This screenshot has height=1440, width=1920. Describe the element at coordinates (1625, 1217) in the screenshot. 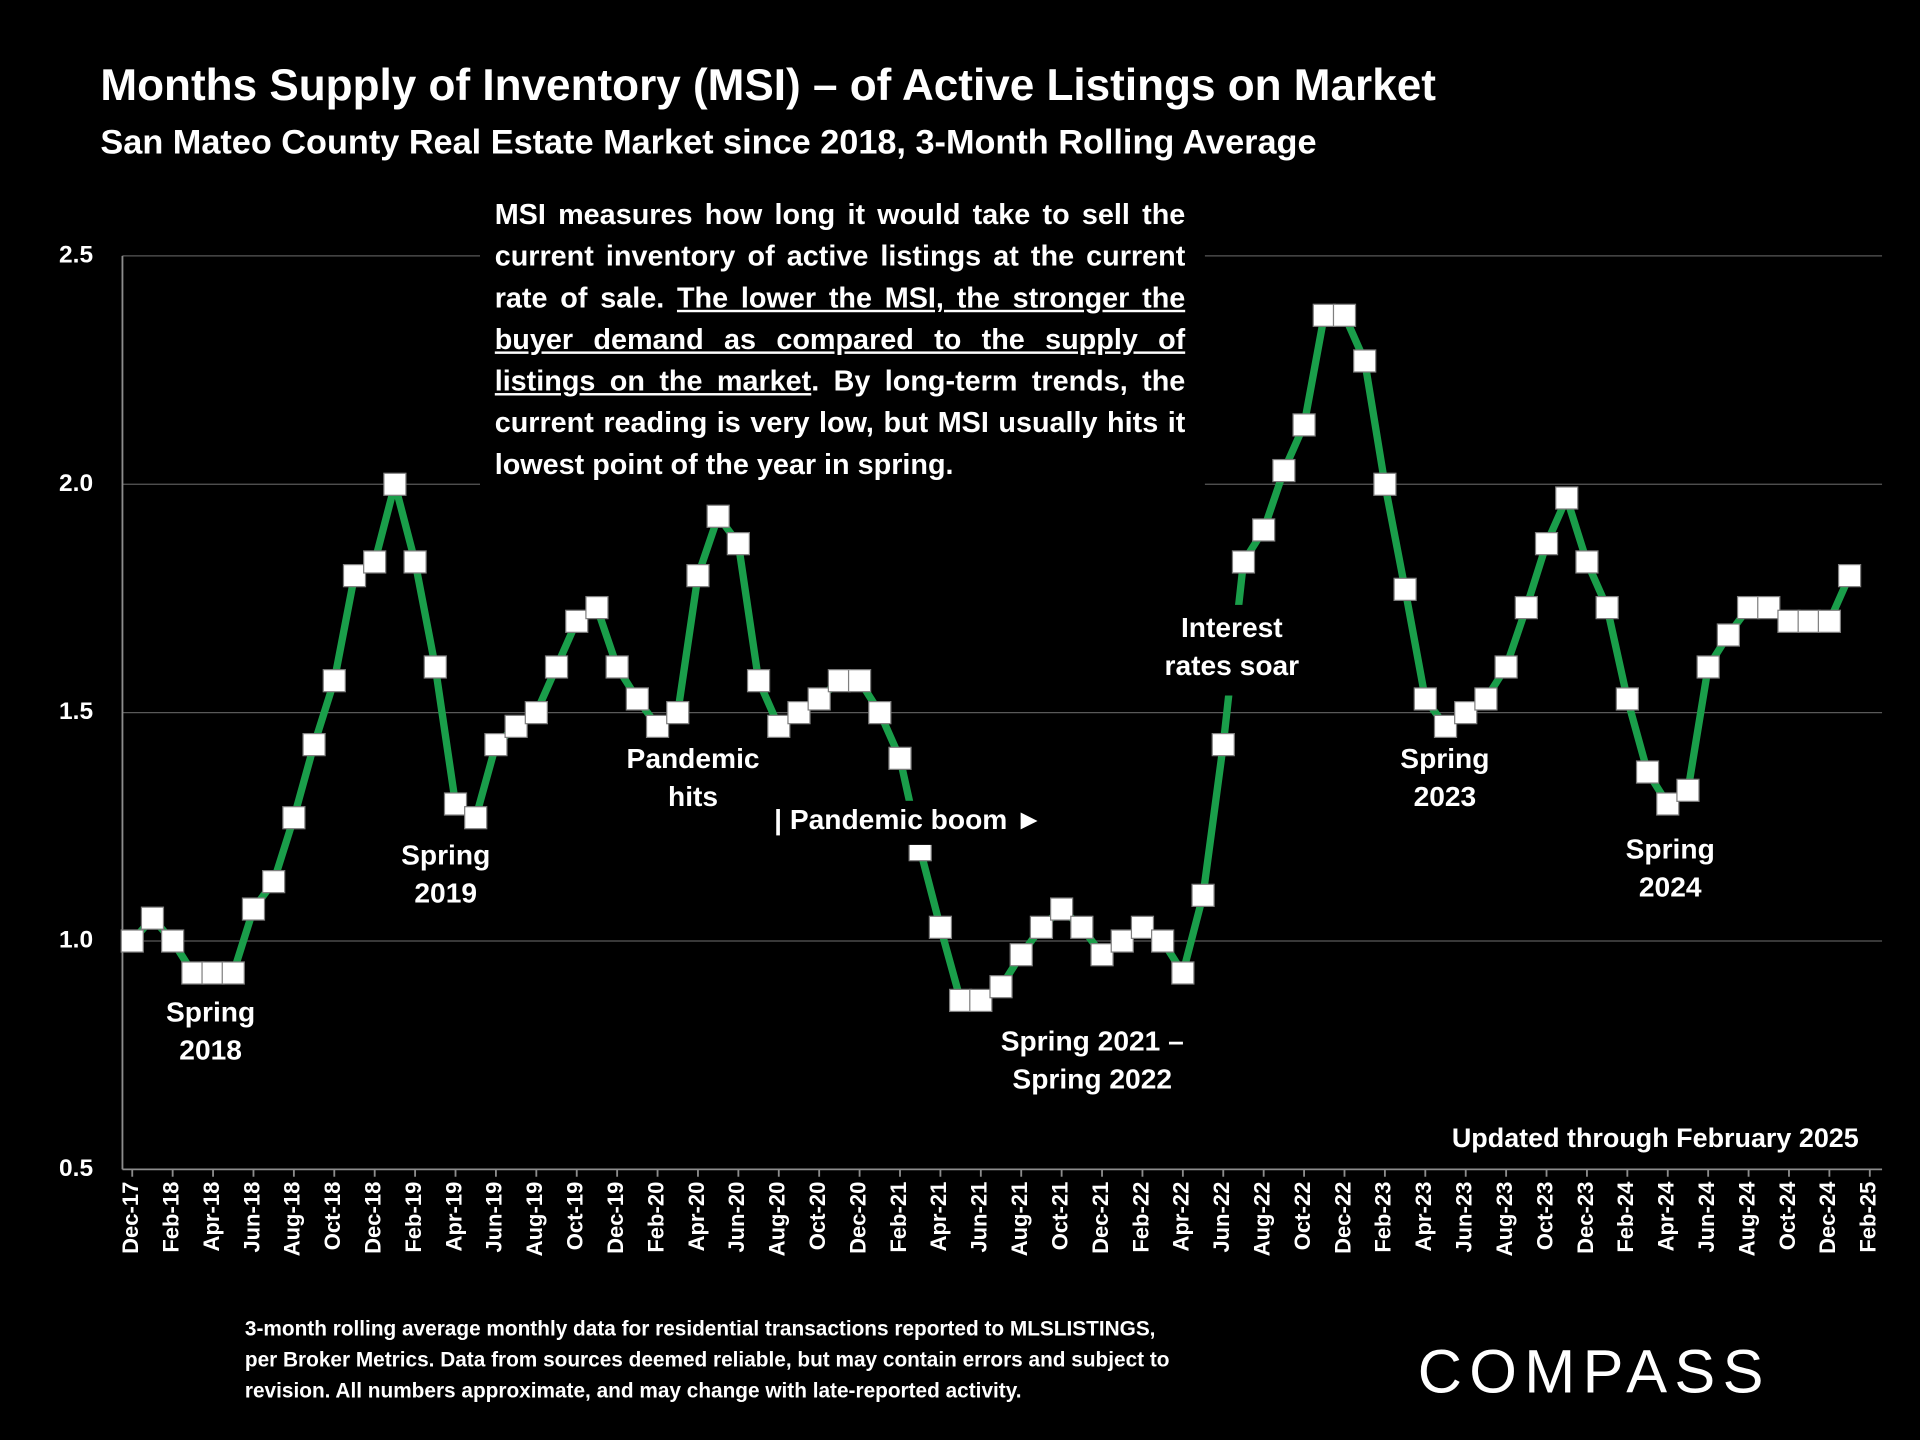

I see `x-tick-label: Feb-24` at that location.